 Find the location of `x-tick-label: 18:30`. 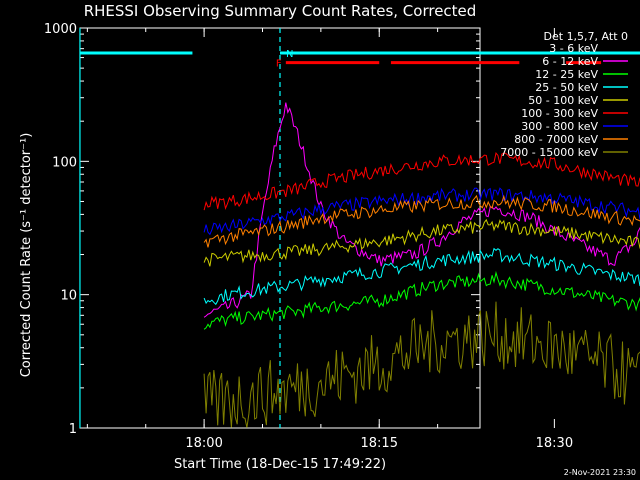

x-tick-label: 18:30 is located at coordinates (554, 443).